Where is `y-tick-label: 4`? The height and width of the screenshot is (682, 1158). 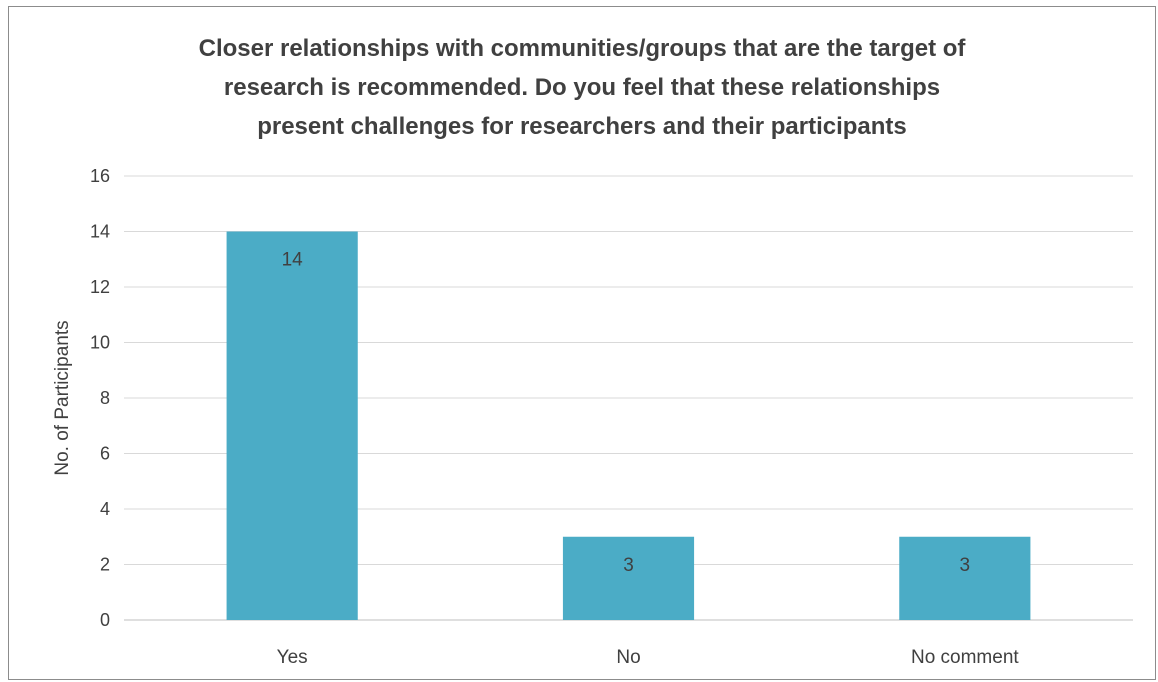
y-tick-label: 4 is located at coordinates (105, 509).